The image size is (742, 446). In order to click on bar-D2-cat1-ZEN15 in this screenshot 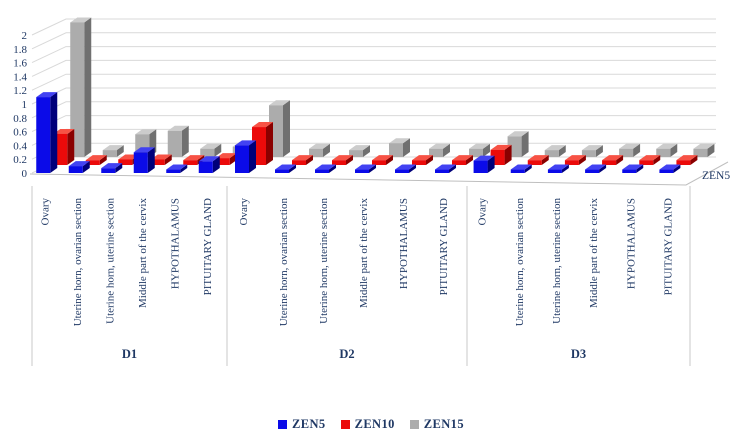, I will do `click(319, 150)`.